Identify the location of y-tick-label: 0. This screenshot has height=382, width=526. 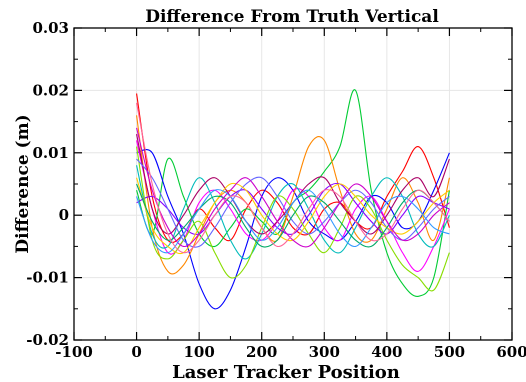
(64, 215).